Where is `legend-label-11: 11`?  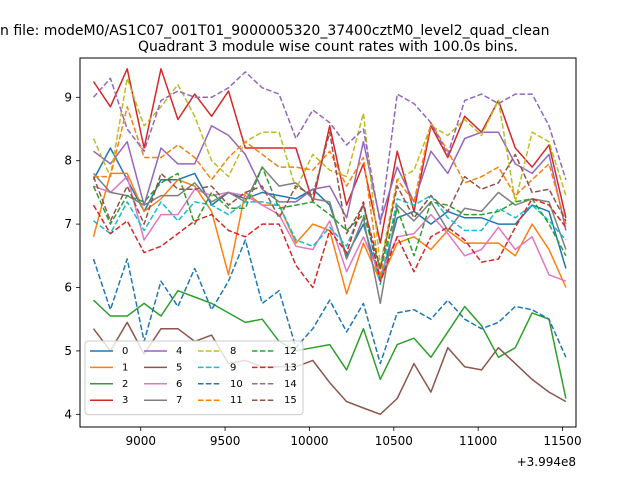 legend-label-11: 11 is located at coordinates (236, 400).